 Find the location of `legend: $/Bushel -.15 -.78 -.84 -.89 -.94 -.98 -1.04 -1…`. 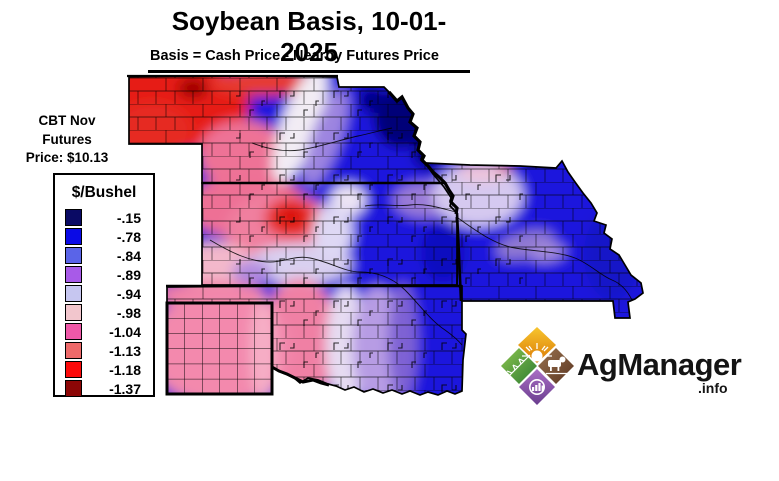

legend: $/Bushel -.15 -.78 -.84 -.89 -.94 -.98 -1.04 -1… is located at coordinates (104, 285).